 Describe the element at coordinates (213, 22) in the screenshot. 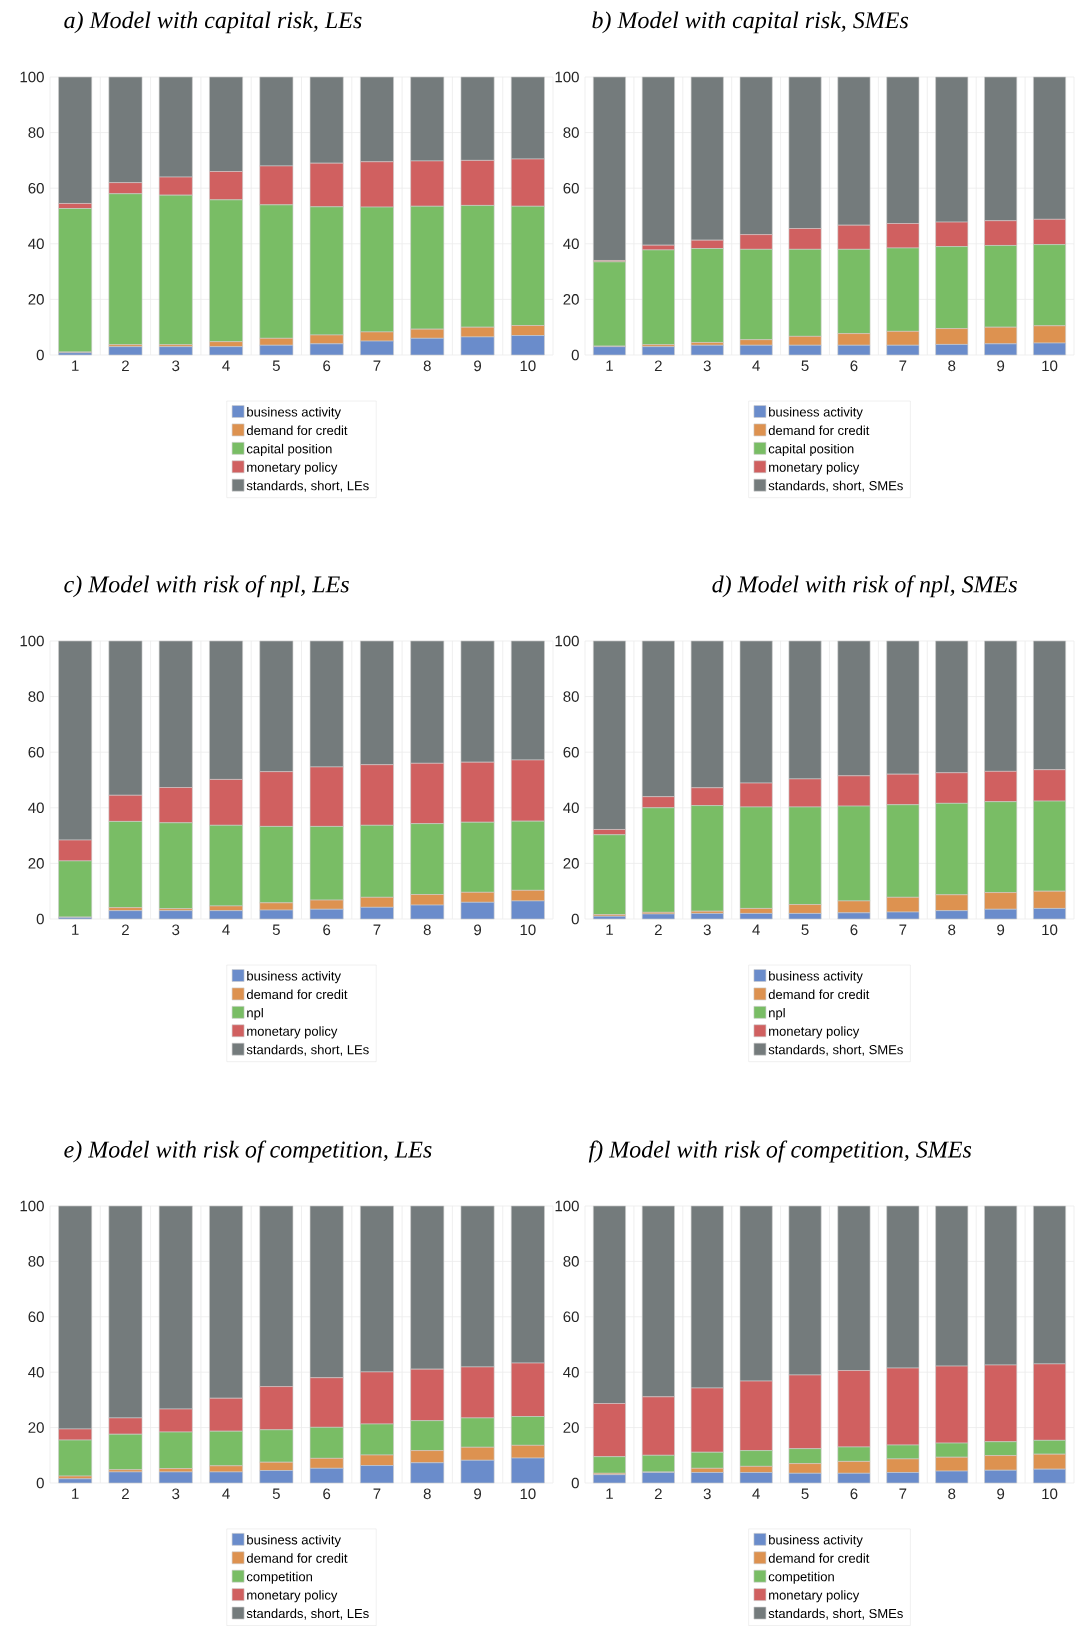

I see `chart-title: a) Model with capital risk, LEs` at that location.